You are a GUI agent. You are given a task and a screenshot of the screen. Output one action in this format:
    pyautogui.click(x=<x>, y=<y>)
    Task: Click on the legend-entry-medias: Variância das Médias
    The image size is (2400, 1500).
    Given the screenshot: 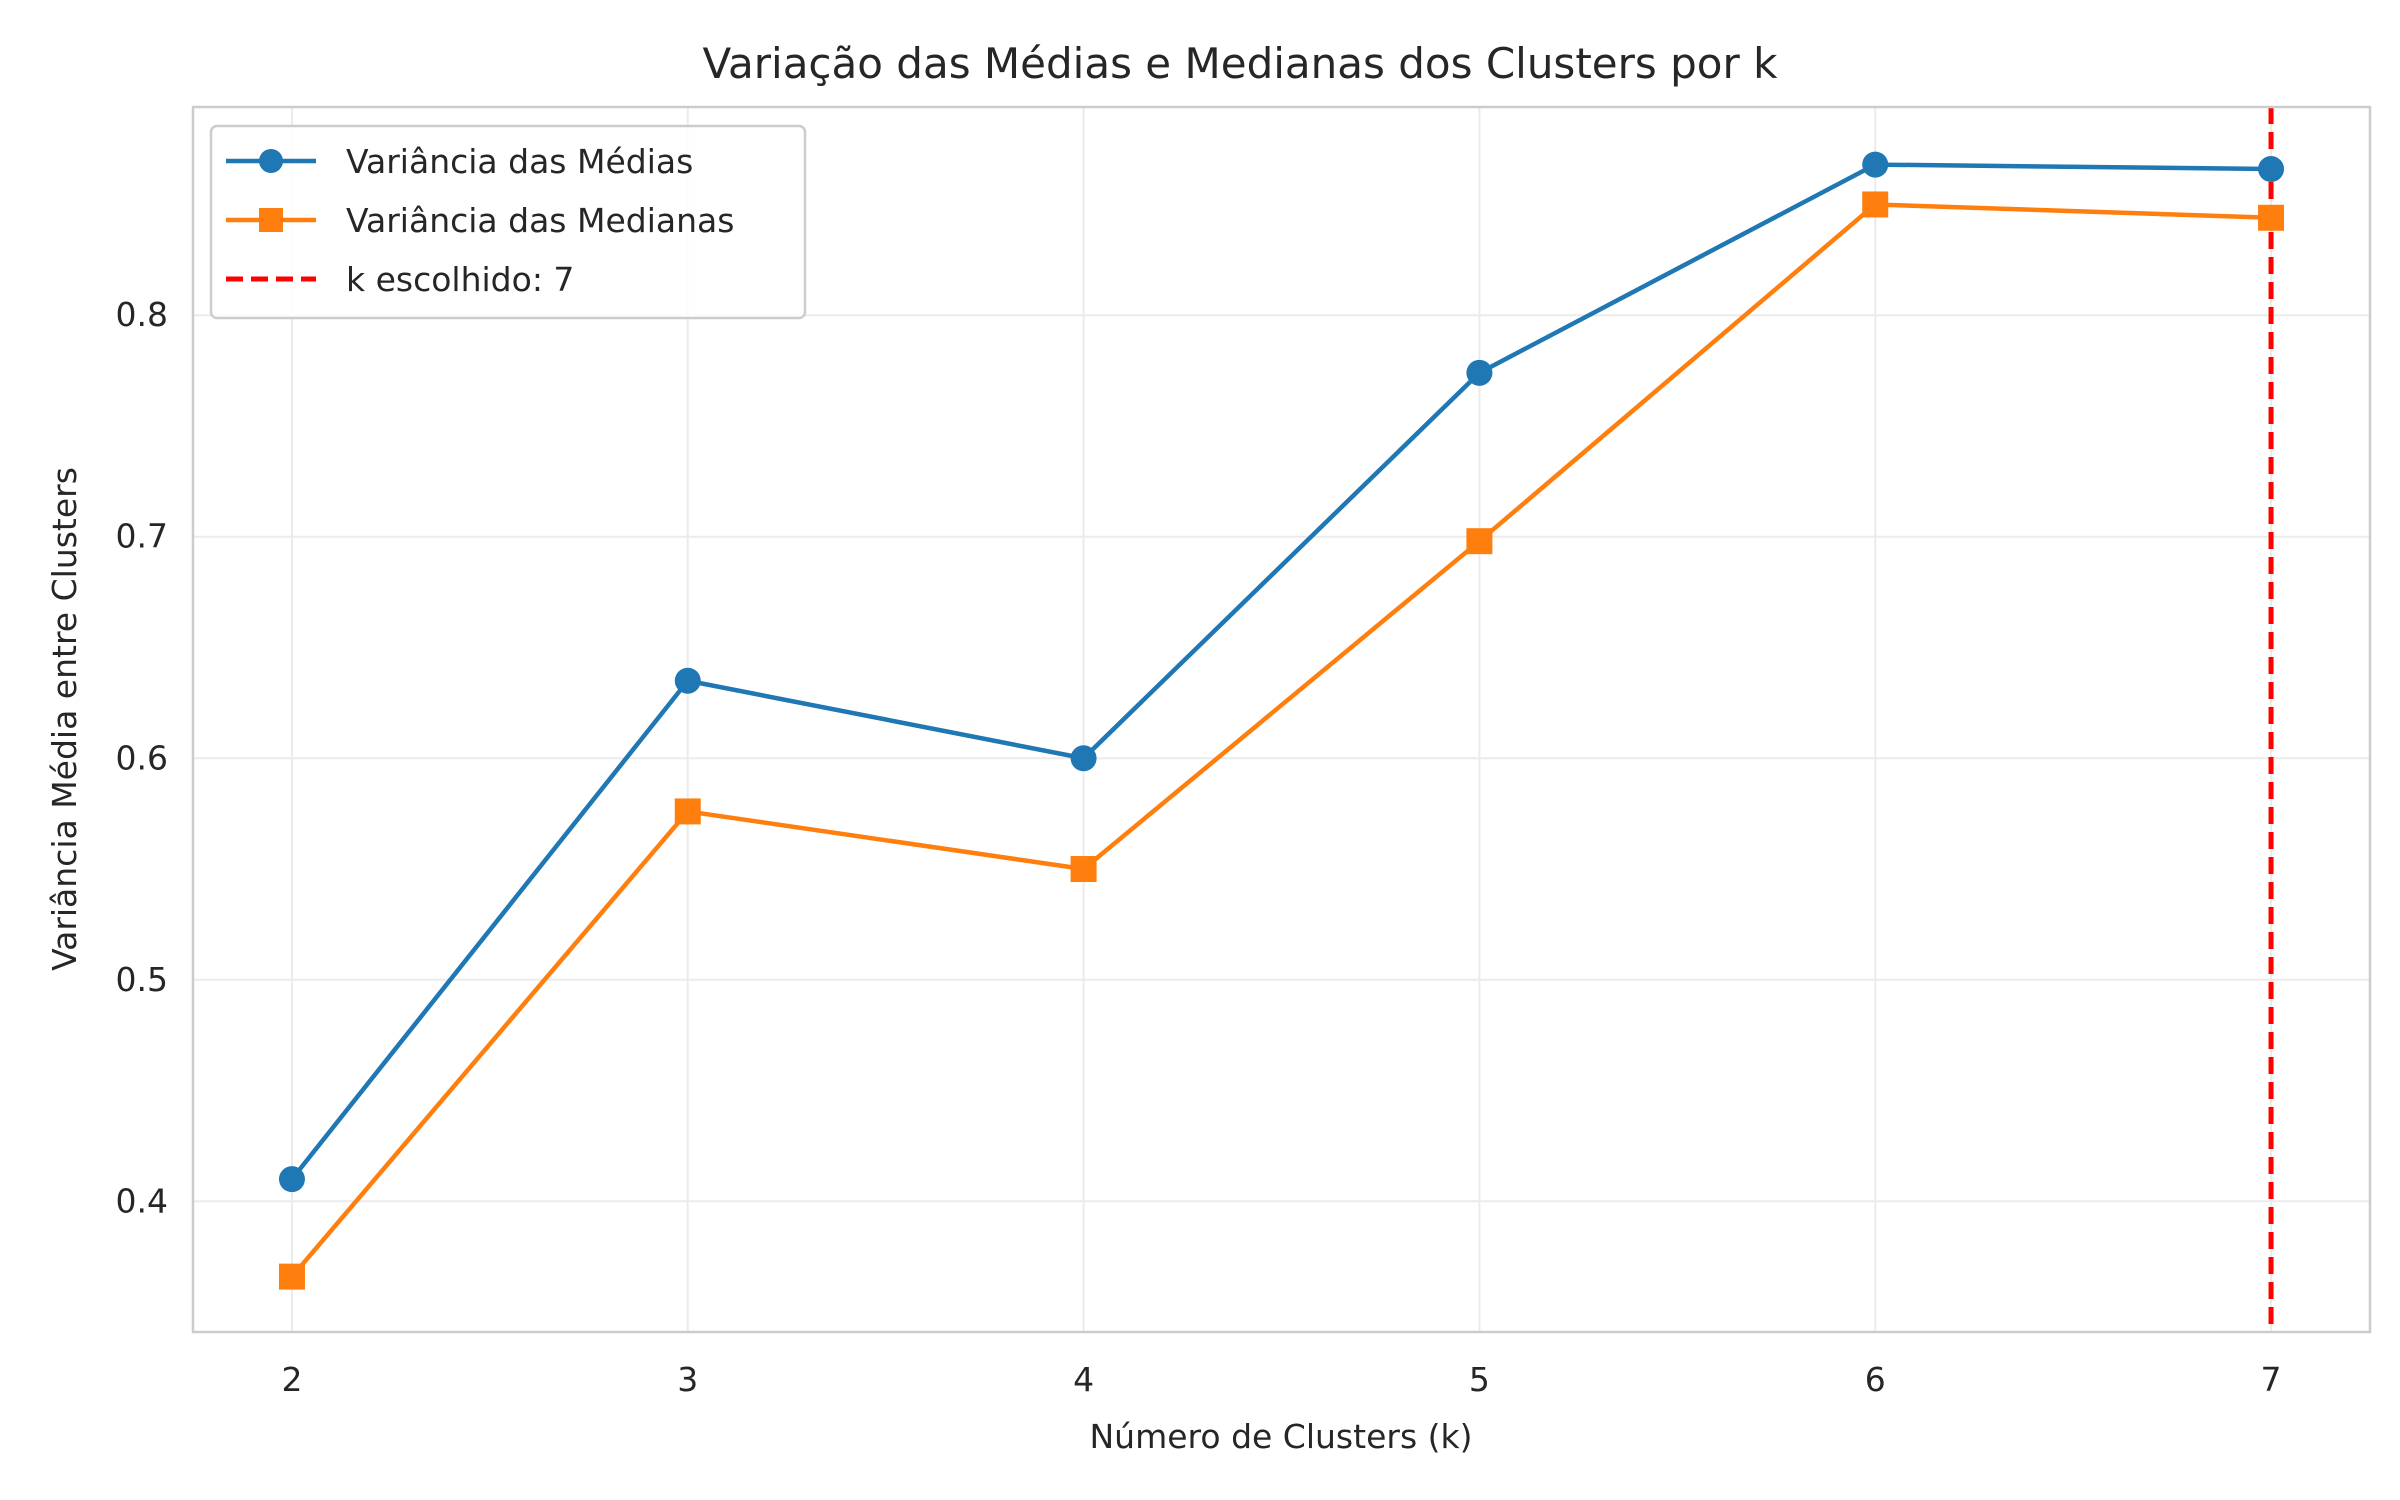 What is the action you would take?
    pyautogui.click(x=459, y=161)
    